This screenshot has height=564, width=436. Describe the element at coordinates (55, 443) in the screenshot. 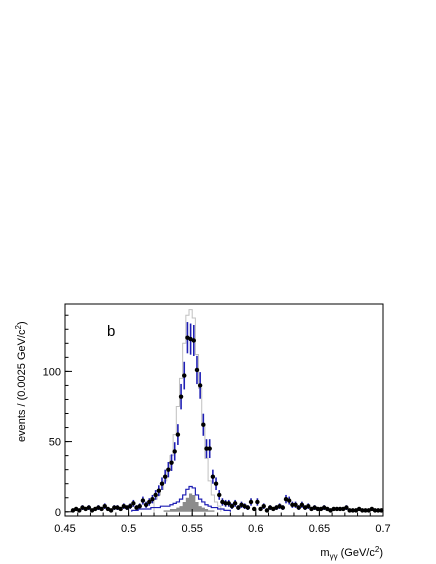

I see `y-tick-label-1: 50` at that location.